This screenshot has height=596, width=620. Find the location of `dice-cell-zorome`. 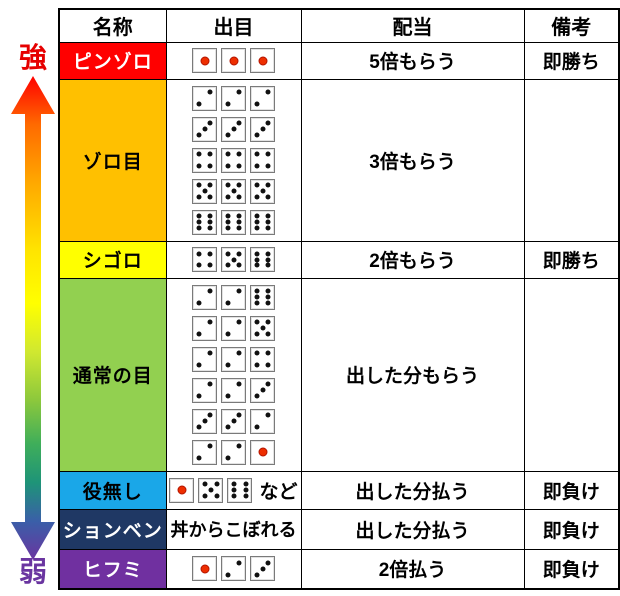

dice-cell-zorome is located at coordinates (233, 160).